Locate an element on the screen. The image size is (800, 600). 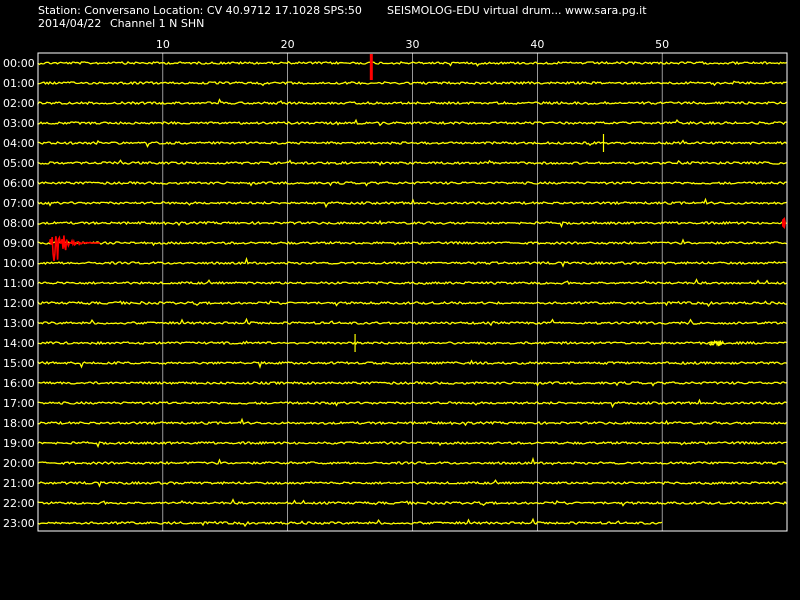
row-label: 02:00 is located at coordinates (19, 103).